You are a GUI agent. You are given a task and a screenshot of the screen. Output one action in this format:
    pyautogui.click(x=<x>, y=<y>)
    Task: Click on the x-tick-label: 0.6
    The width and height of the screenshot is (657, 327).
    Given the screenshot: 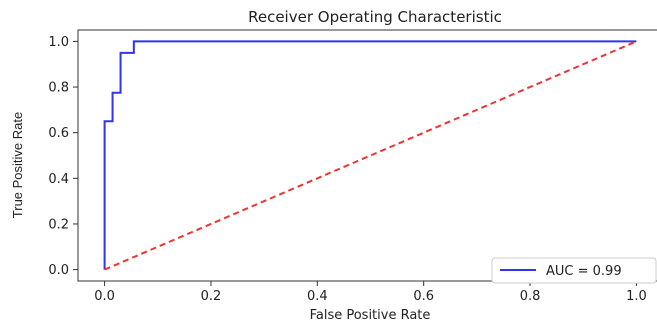 What is the action you would take?
    pyautogui.click(x=423, y=296)
    